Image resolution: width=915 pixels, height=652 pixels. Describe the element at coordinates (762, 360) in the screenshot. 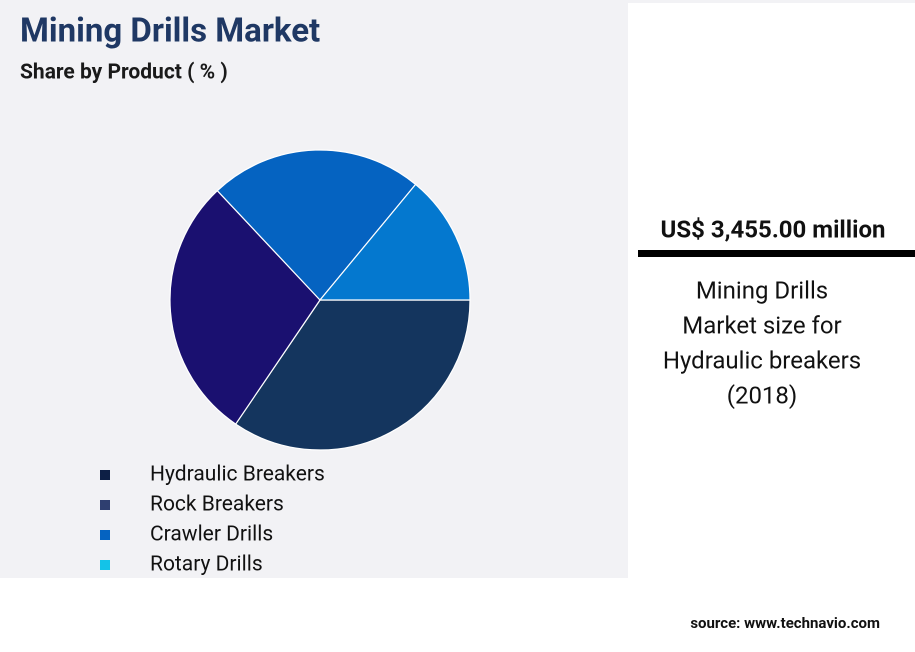

I see `caption-line: Hydraulic breakers` at that location.